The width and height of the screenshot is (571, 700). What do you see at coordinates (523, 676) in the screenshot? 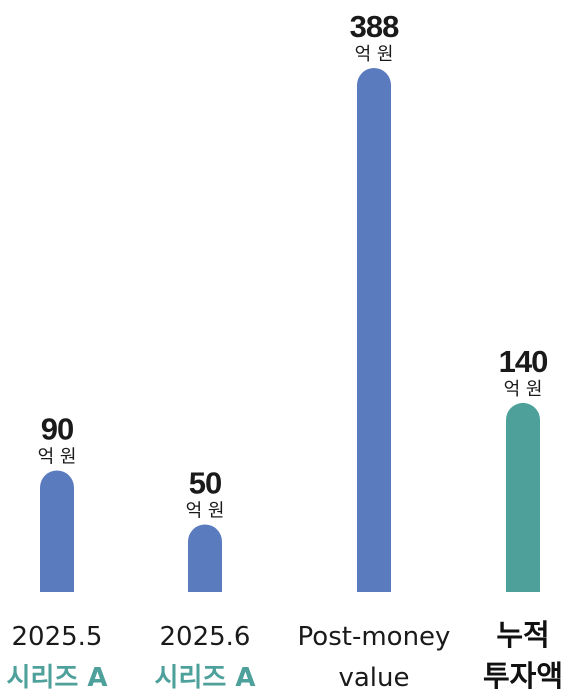
I see `category-label-4-line-2: 투자액` at bounding box center [523, 676].